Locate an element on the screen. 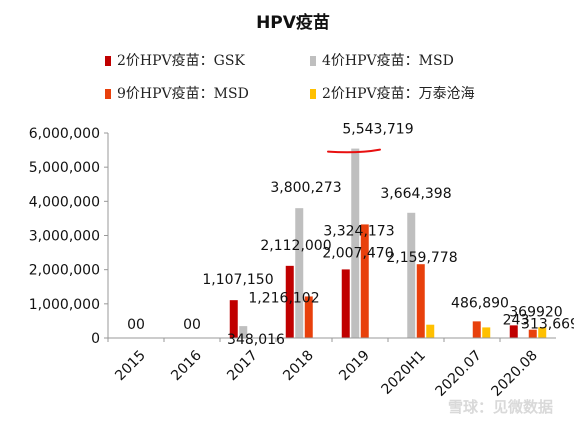 This screenshot has height=427, width=574. watermark: 雪球：见微数据 is located at coordinates (500, 407).